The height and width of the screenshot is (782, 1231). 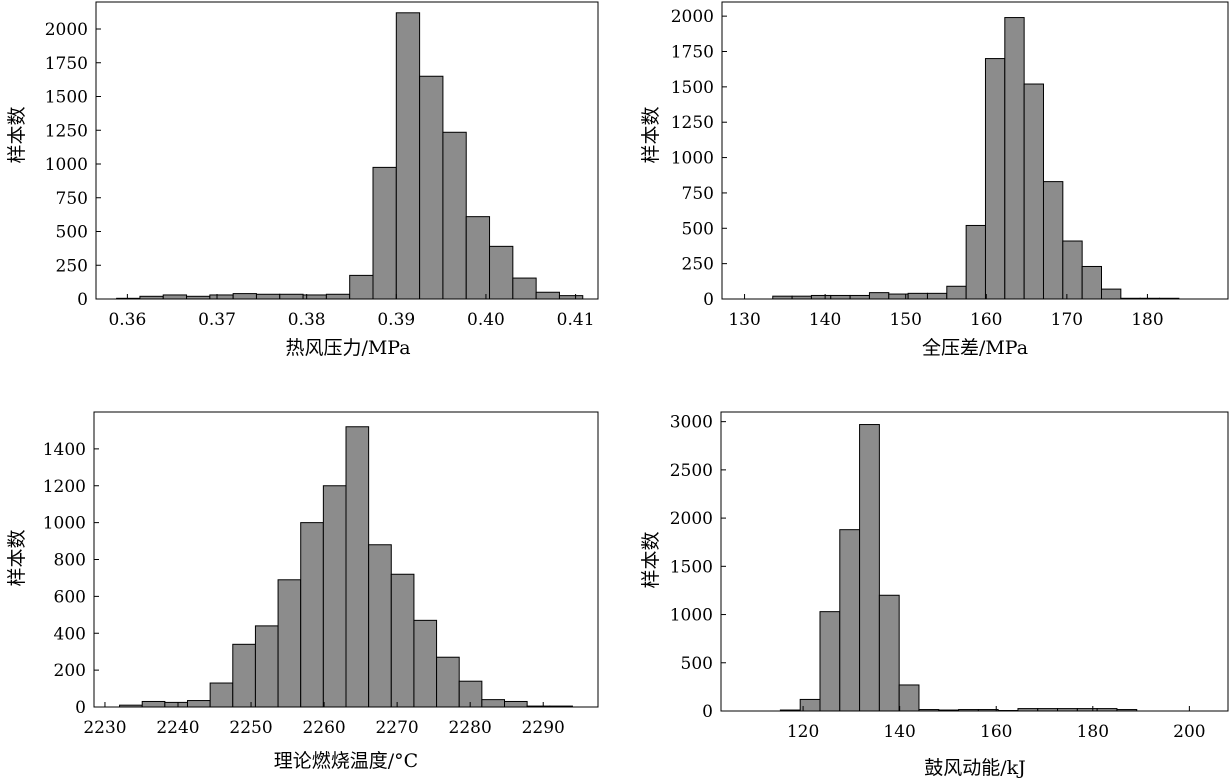 I want to click on x-tick-label: 0.38, so click(x=307, y=320).